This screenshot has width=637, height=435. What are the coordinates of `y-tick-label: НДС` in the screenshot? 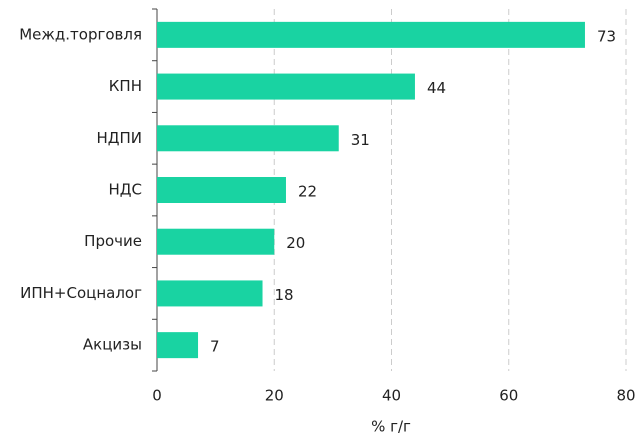 It's located at (125, 190).